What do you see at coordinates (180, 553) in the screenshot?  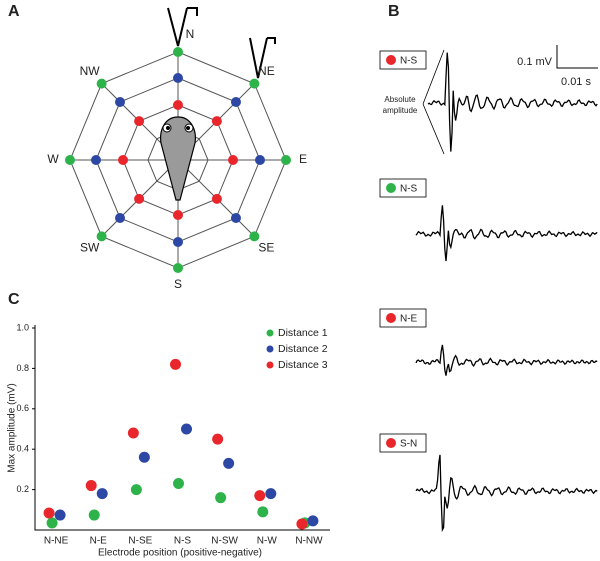 I see `x-axis-label: Electrode position (positive-negative)` at bounding box center [180, 553].